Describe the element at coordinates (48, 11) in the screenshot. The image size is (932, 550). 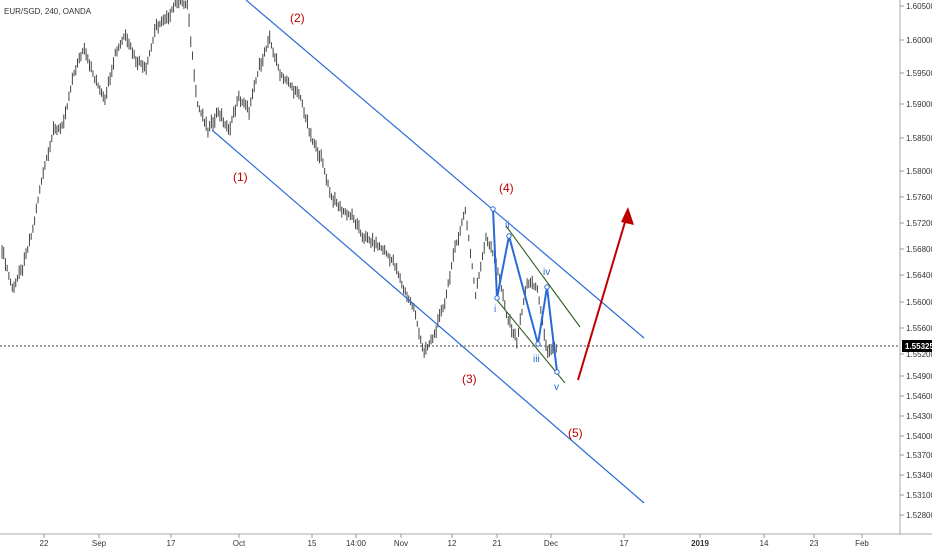
I see `chart-title: EUR/SGD, 240, OANDA` at that location.